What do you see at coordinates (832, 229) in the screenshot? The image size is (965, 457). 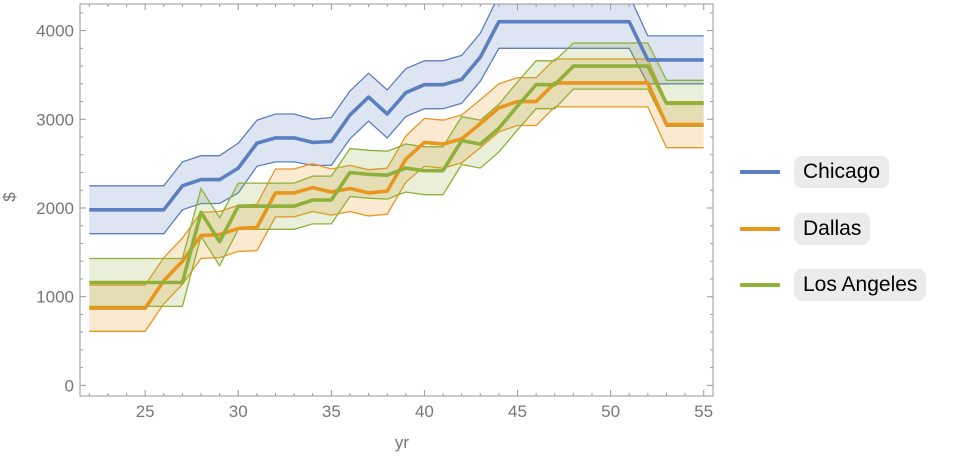 I see `legend-label-dallas: Dallas` at bounding box center [832, 229].